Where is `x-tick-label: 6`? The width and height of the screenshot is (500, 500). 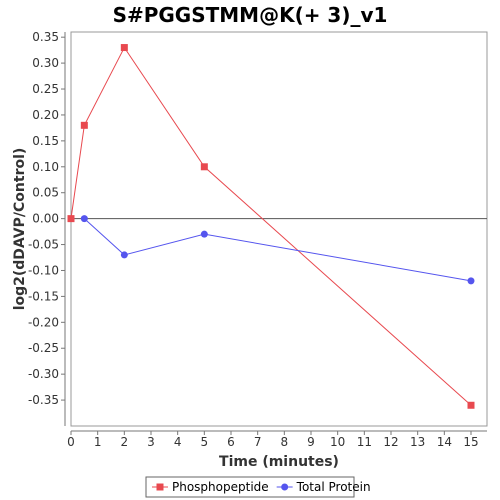
x-tick-label: 6 is located at coordinates (231, 442).